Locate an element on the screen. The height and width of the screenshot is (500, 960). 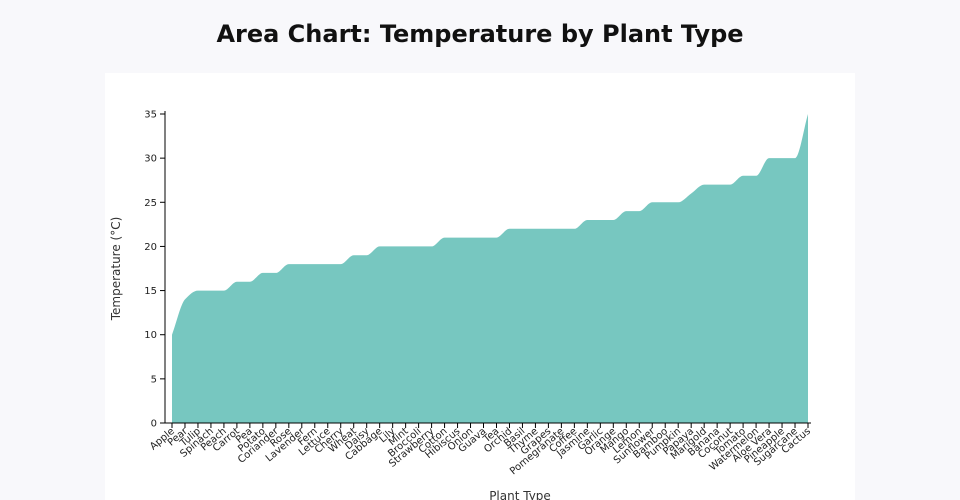
y-axis-title: Temperature (°C) is located at coordinates (116, 269).